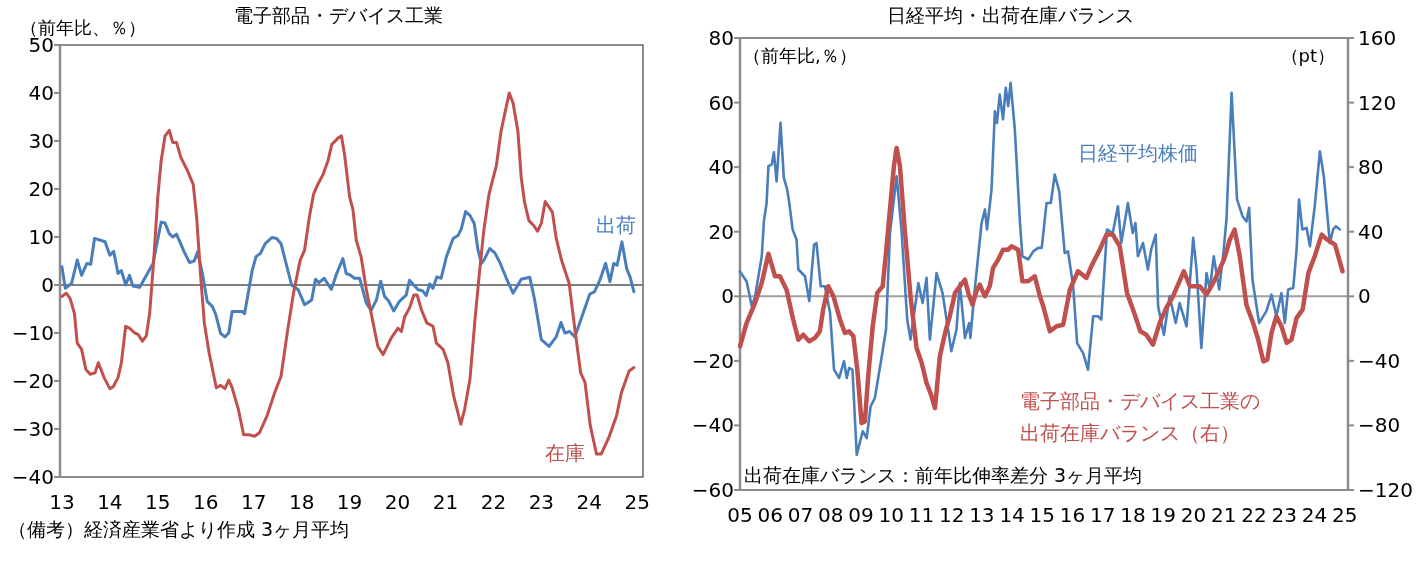 The height and width of the screenshot is (563, 1422). Describe the element at coordinates (1364, 296) in the screenshot. I see `y2-tick-label: 0` at that location.